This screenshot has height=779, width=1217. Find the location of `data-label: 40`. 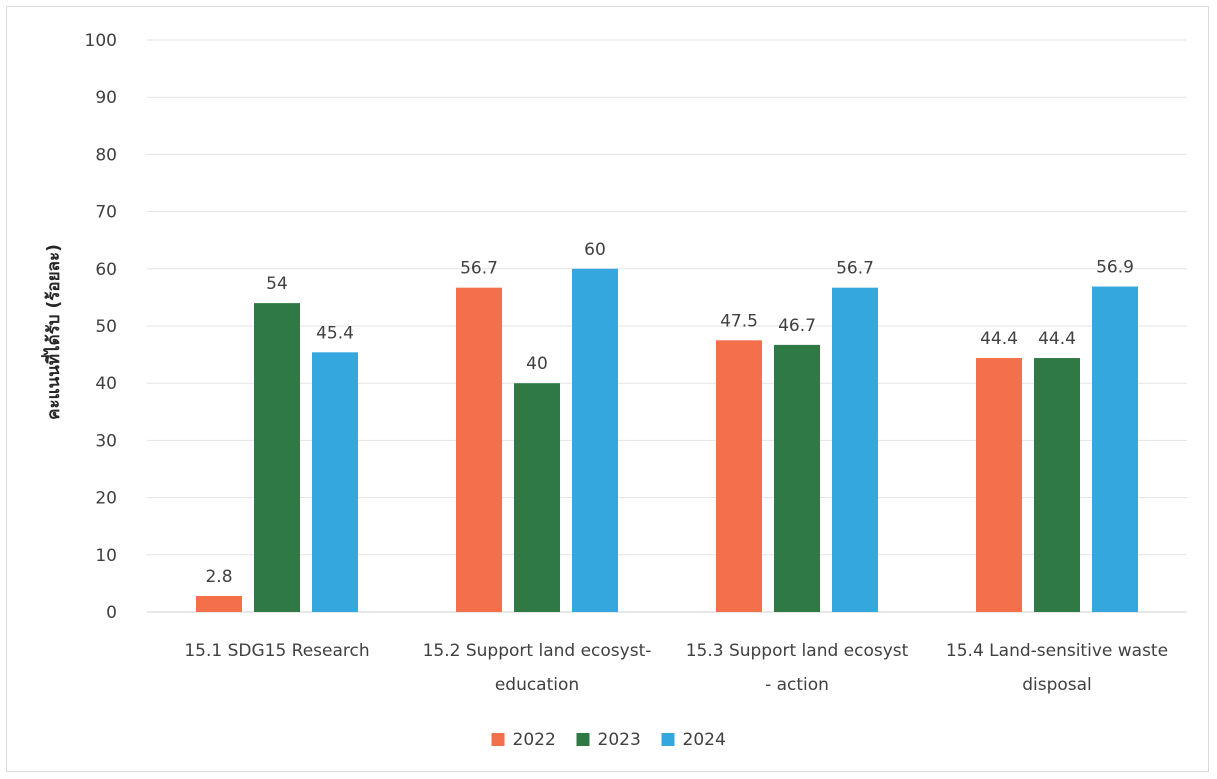

data-label: 40 is located at coordinates (537, 364).